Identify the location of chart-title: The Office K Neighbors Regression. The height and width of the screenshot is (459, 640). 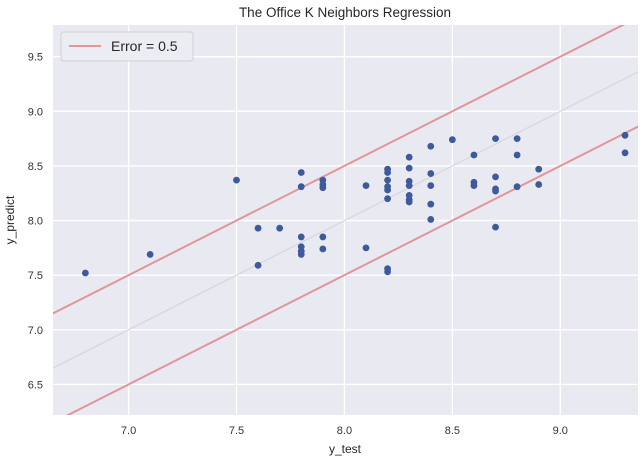
(345, 12).